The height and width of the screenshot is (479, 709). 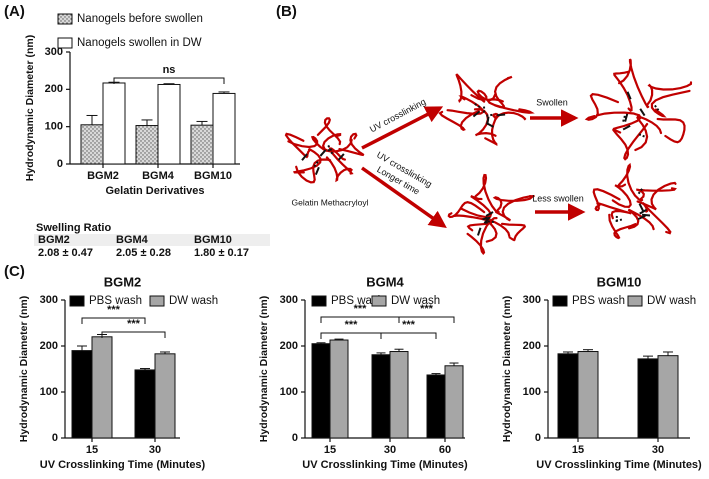 I want to click on x-tick-label: BGM10, so click(x=213, y=176).